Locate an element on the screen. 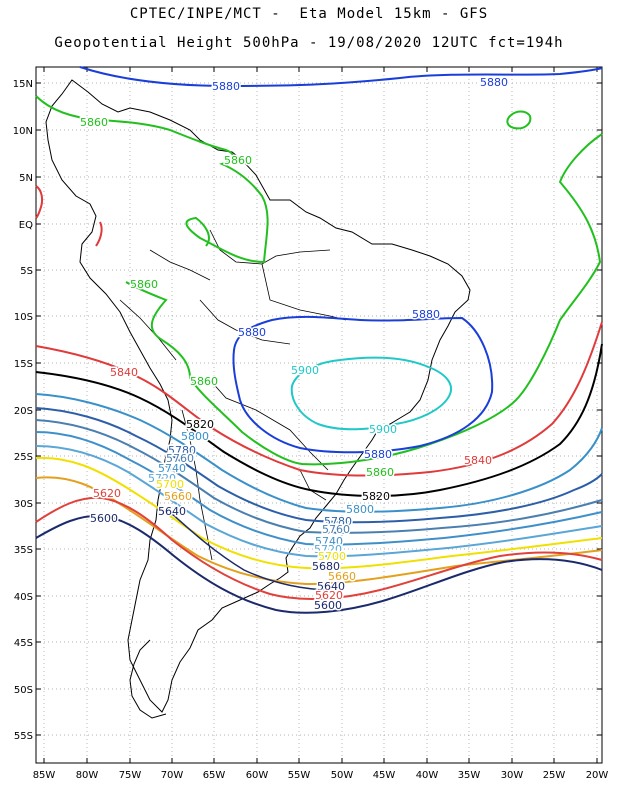 The width and height of the screenshot is (618, 800). contour-5880-north is located at coordinates (341, 77).